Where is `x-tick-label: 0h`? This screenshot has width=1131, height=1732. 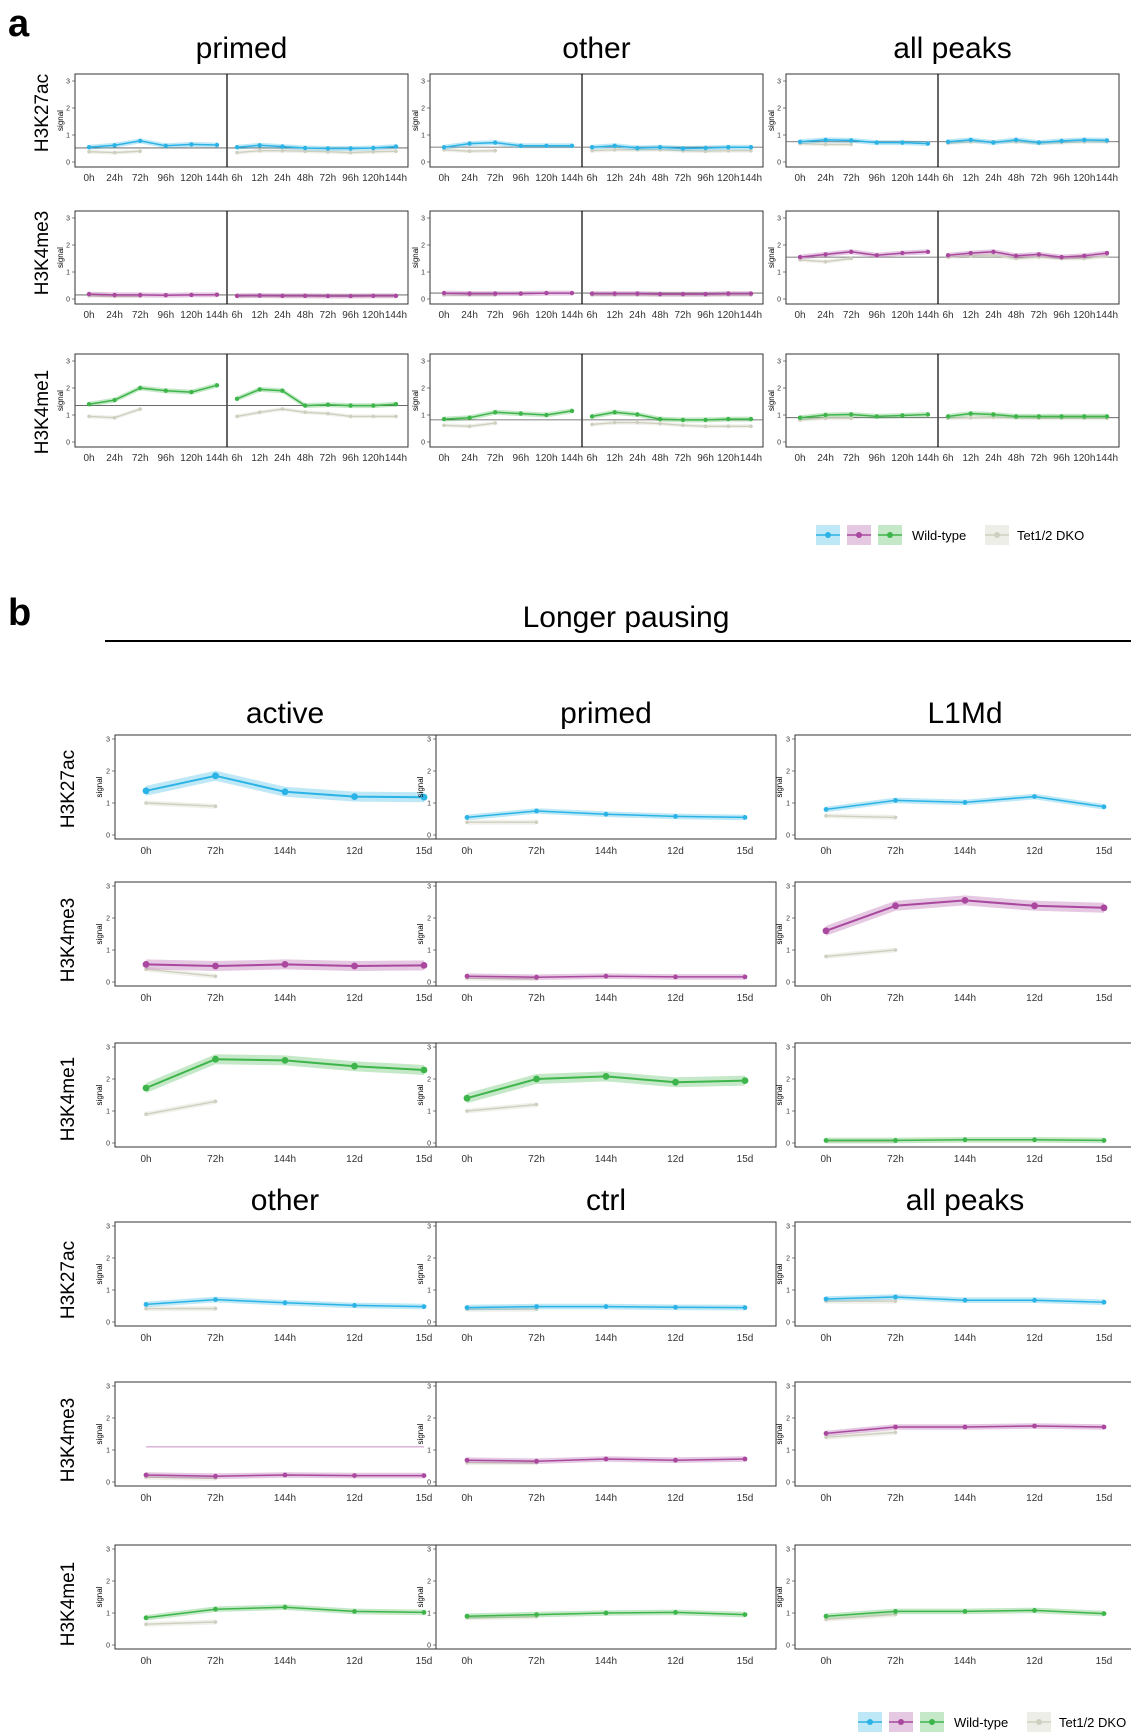
x-tick-label: 0h is located at coordinates (443, 458).